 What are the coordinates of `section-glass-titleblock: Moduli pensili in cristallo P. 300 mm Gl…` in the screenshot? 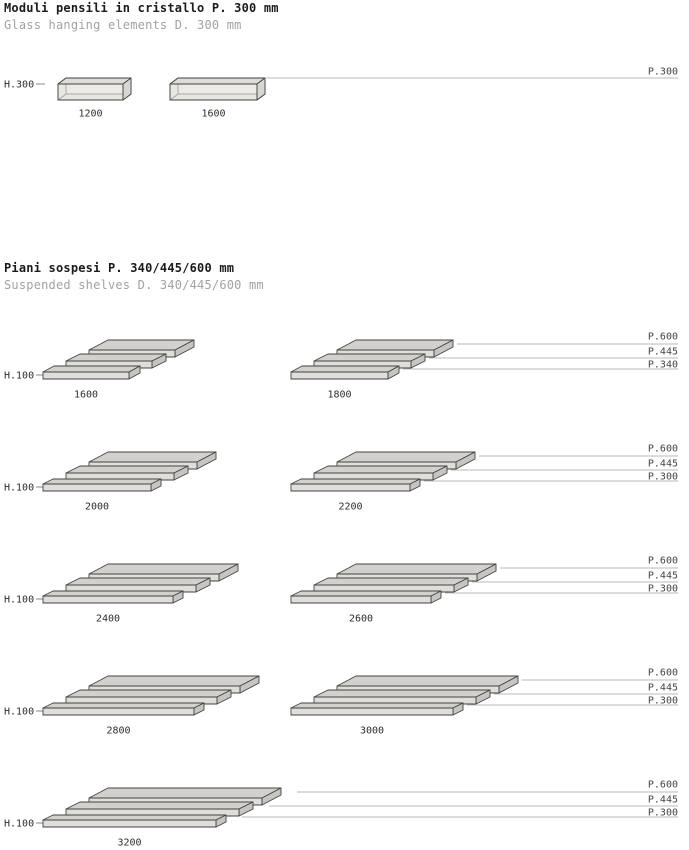 It's located at (141, 16).